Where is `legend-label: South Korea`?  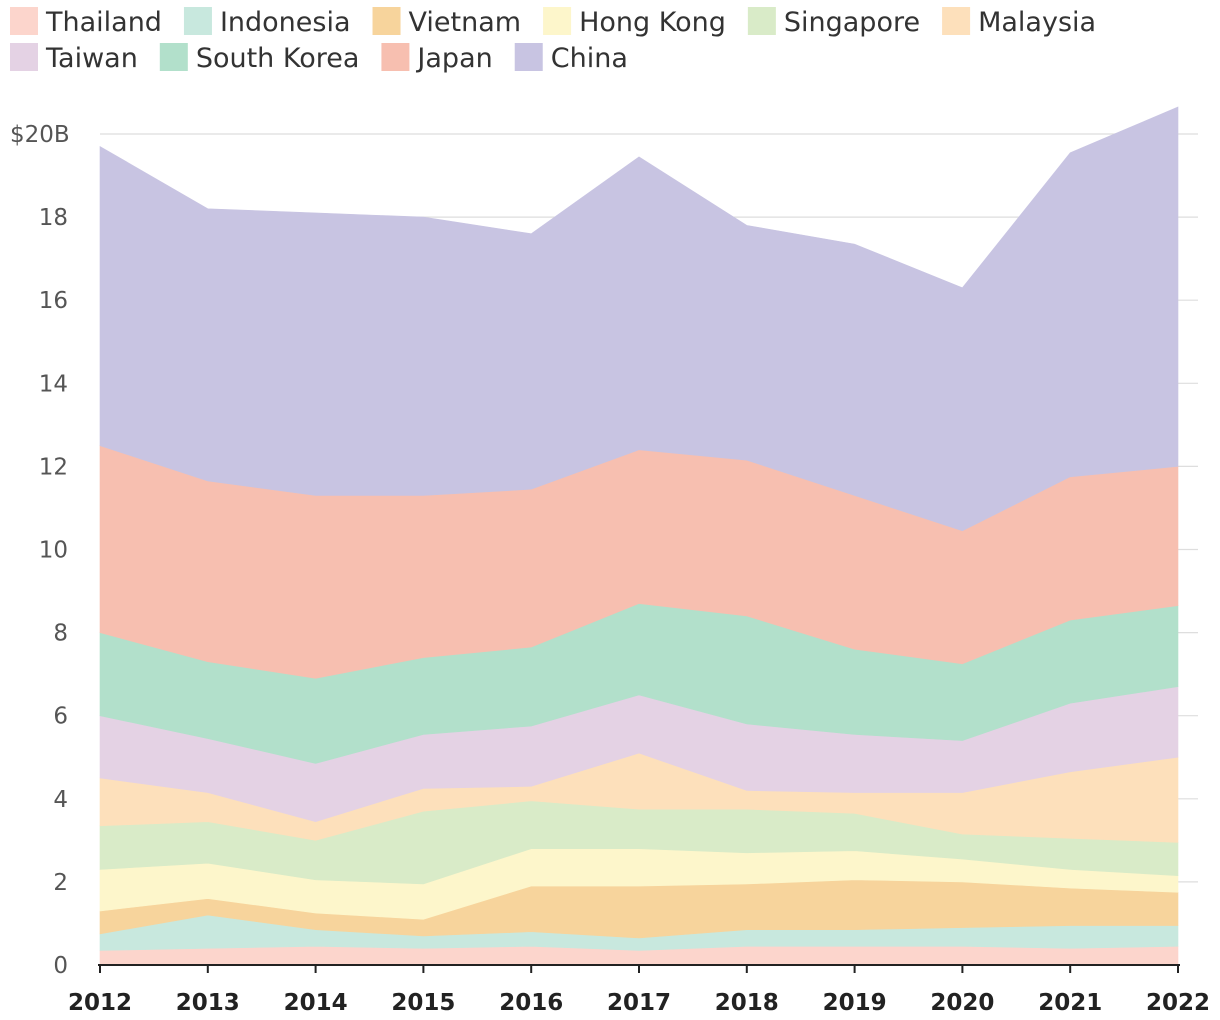 legend-label: South Korea is located at coordinates (278, 58).